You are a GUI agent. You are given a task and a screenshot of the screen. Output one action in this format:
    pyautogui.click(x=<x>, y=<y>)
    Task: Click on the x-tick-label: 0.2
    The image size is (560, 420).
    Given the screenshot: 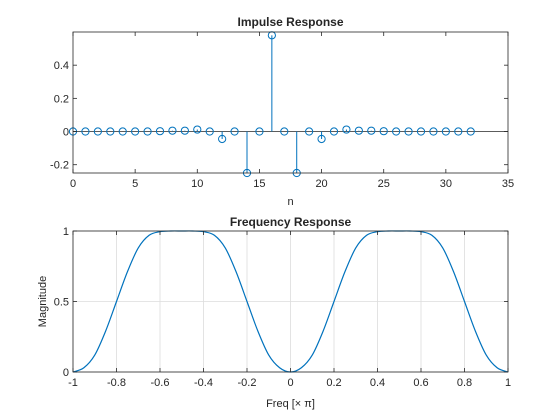 What is the action you would take?
    pyautogui.click(x=333, y=383)
    